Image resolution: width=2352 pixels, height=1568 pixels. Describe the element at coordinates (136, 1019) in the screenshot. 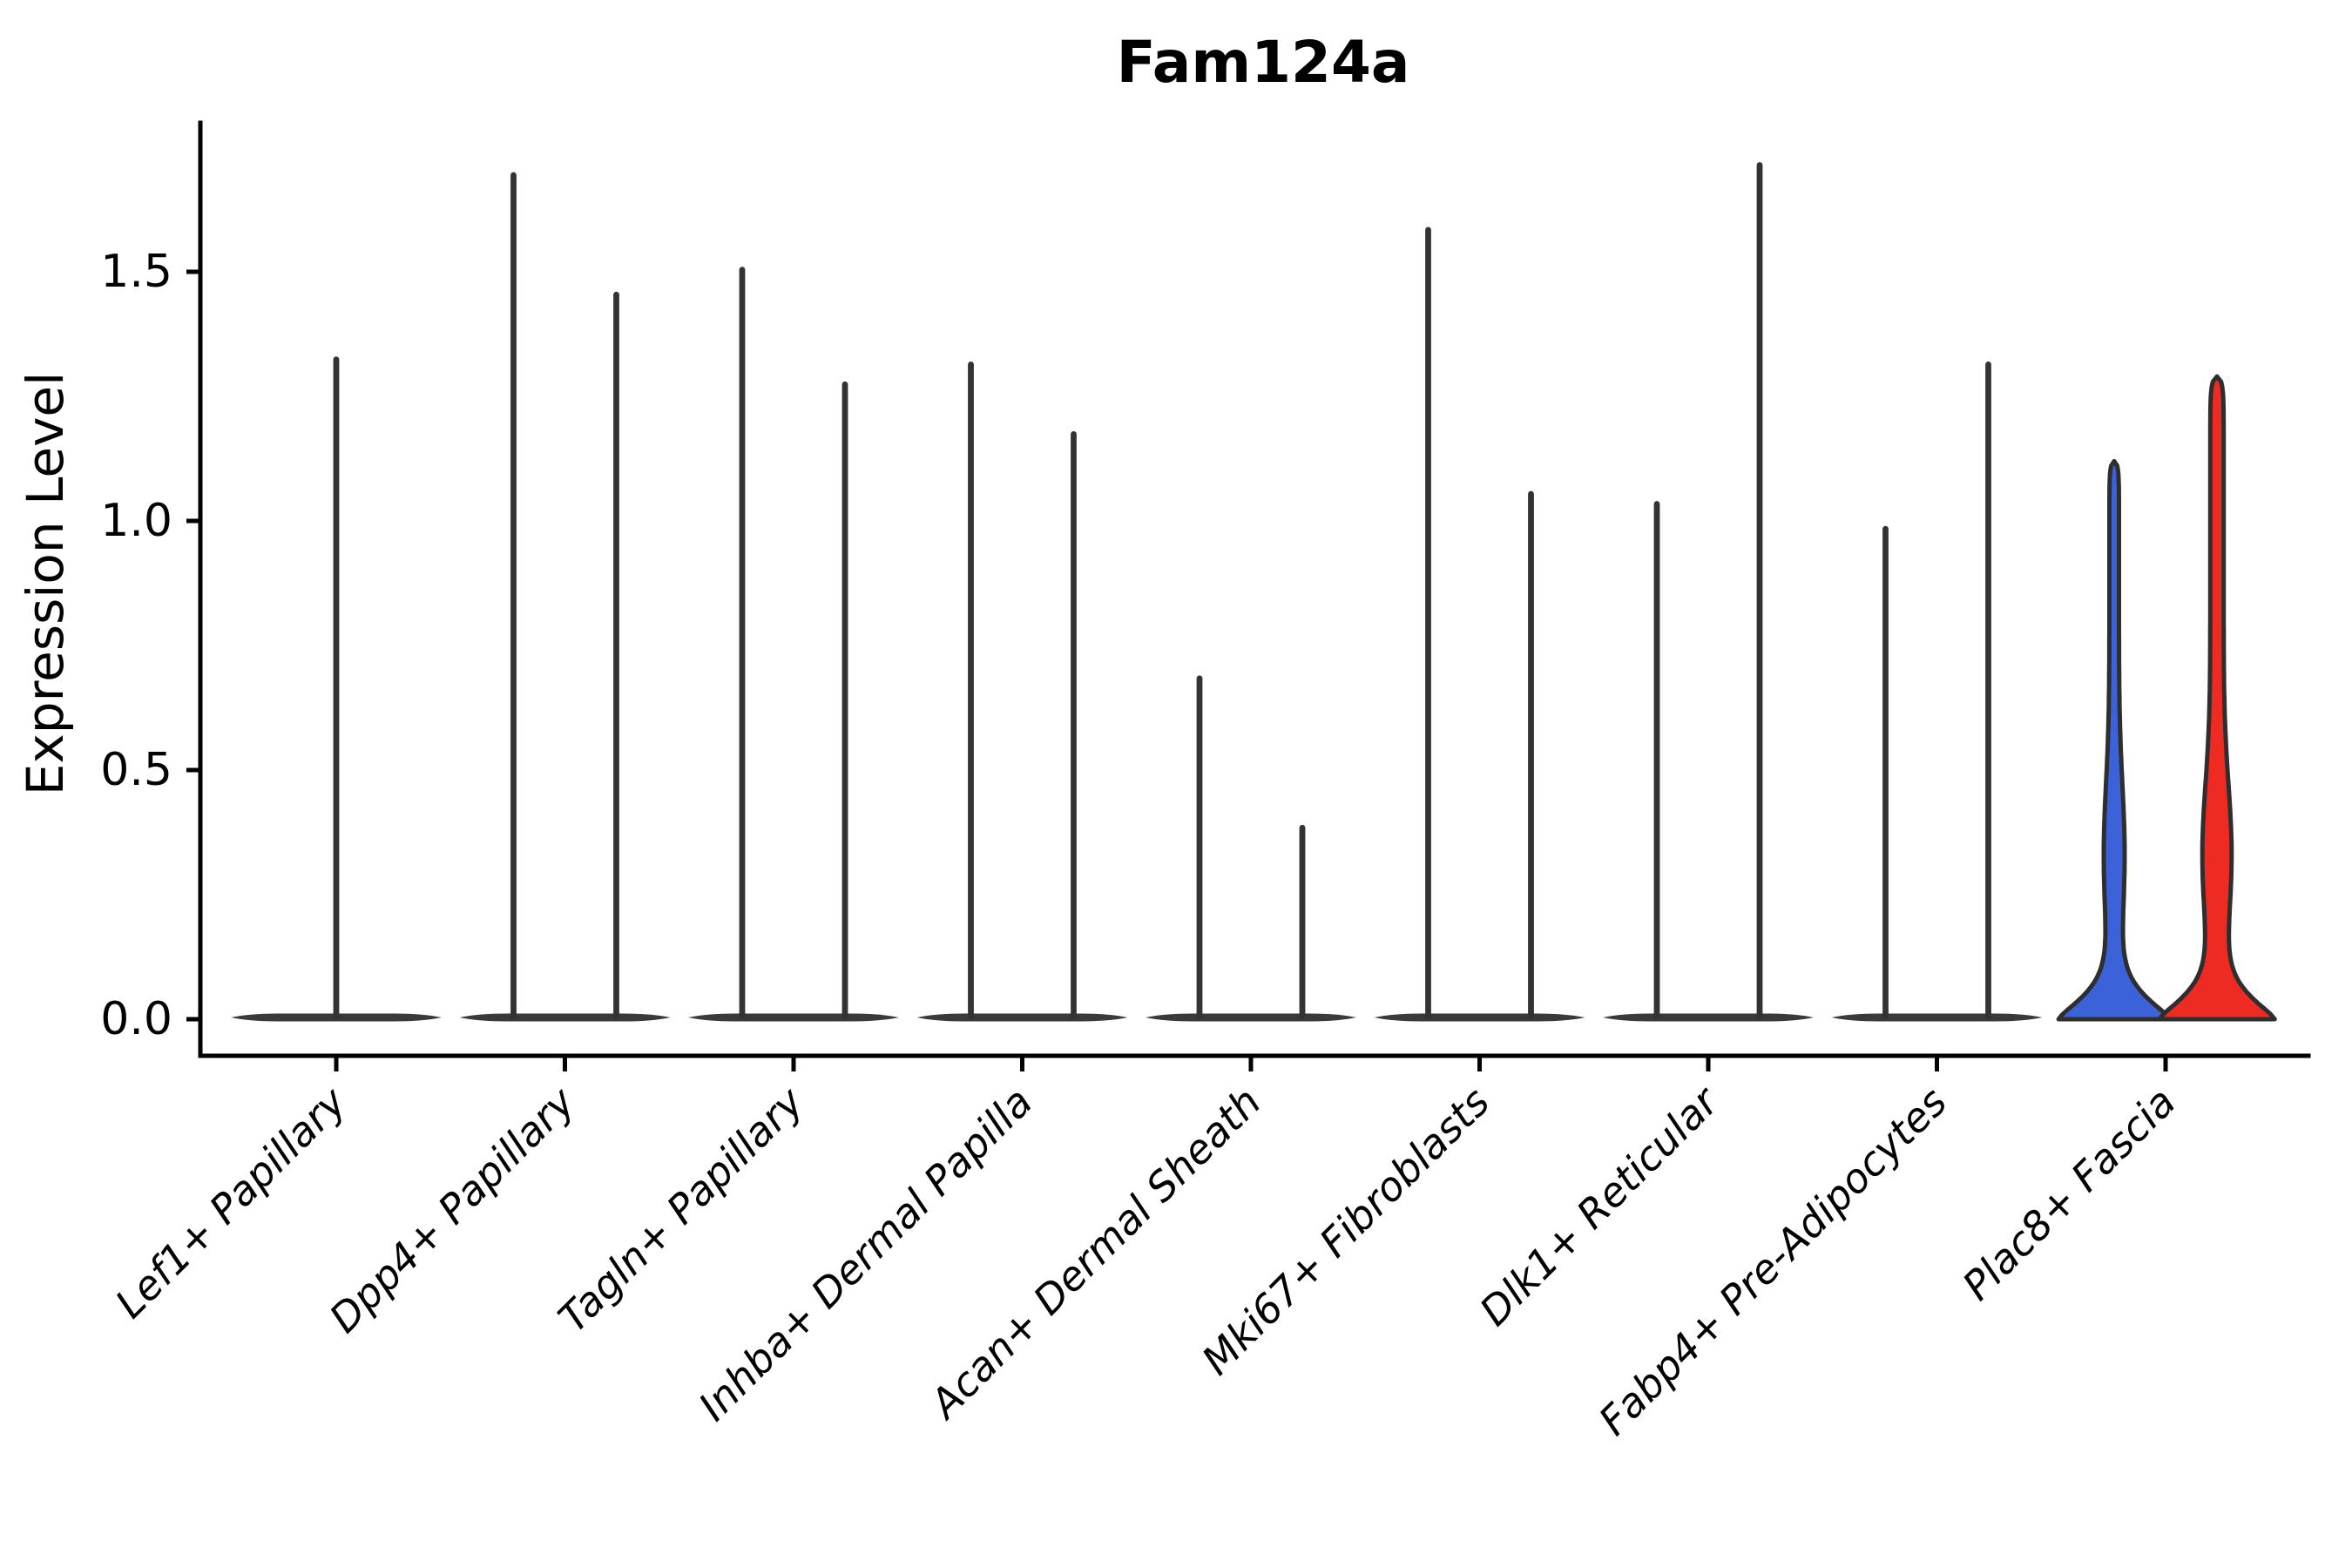

I see `y-tick-label: 0.0` at that location.